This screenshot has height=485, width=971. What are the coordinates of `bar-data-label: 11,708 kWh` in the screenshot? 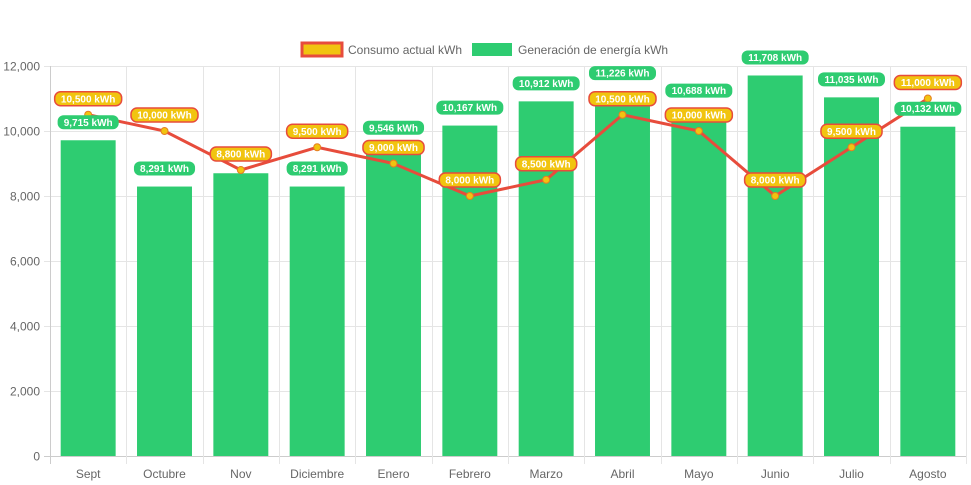 It's located at (775, 57).